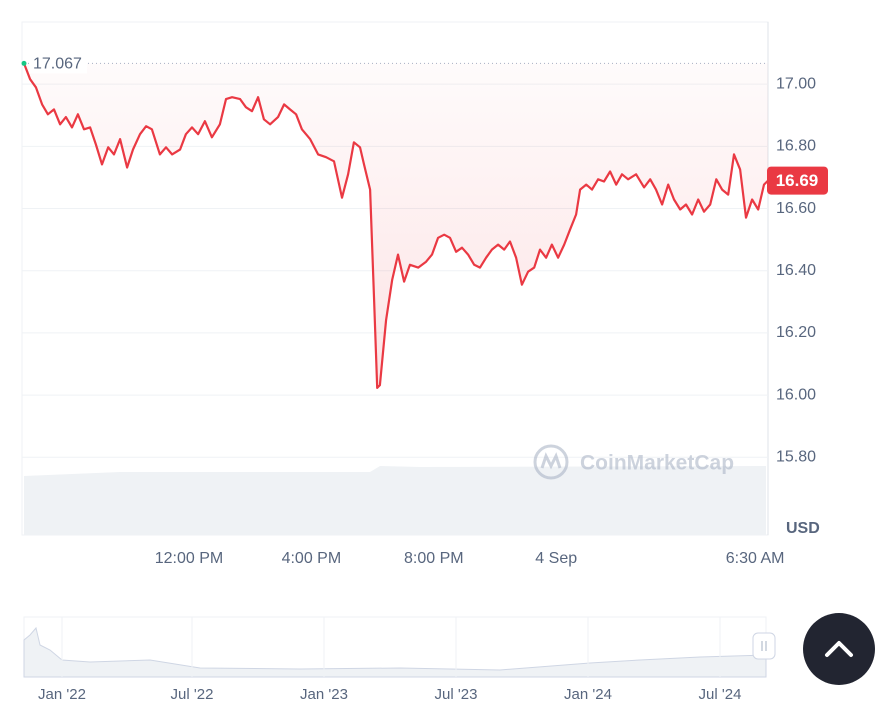 The image size is (891, 720). I want to click on y-tick-label: 16.00, so click(796, 394).